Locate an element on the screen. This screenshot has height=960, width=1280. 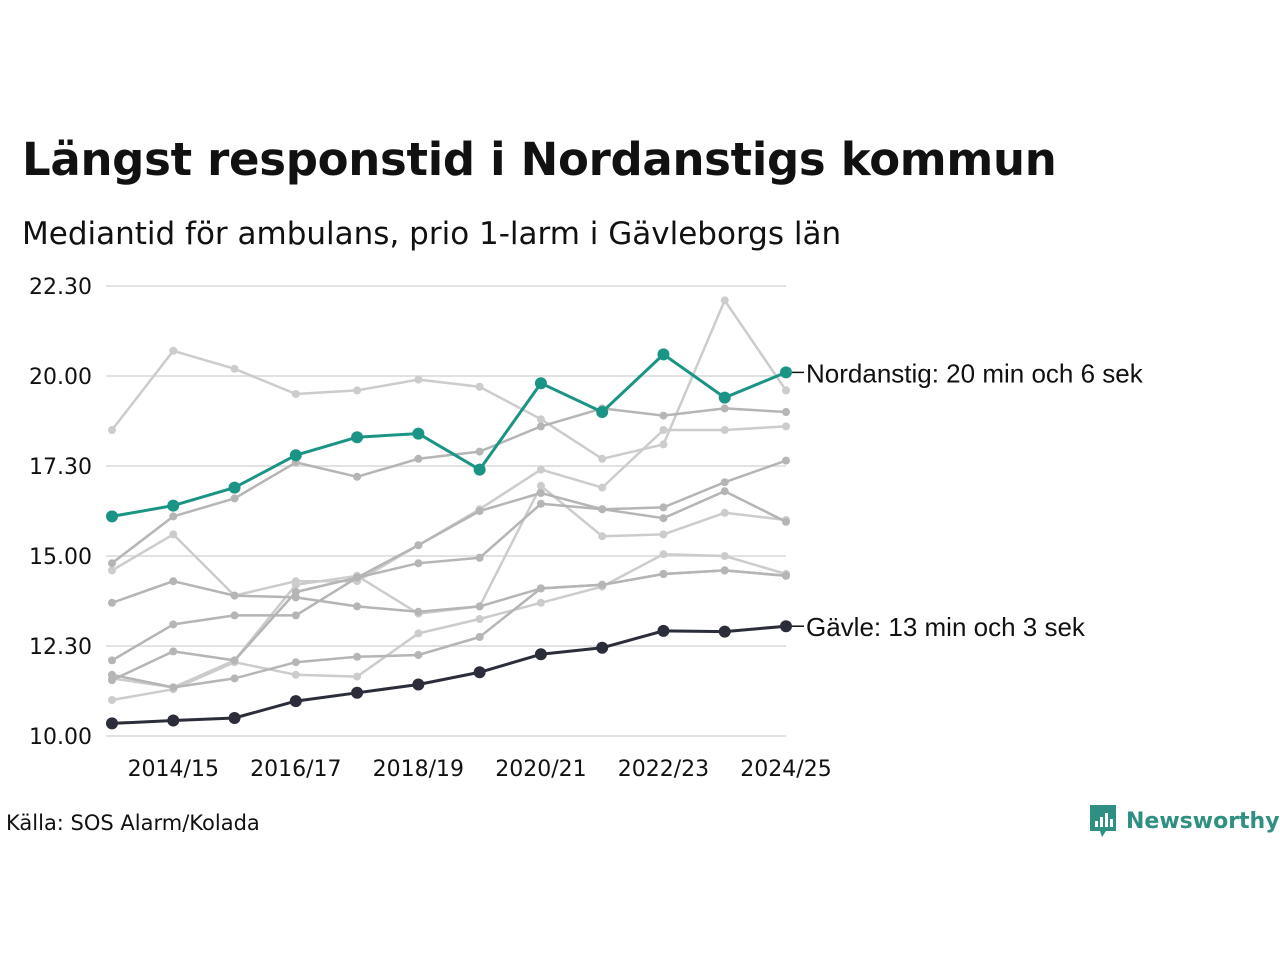
series-kommun-a is located at coordinates (449, 379).